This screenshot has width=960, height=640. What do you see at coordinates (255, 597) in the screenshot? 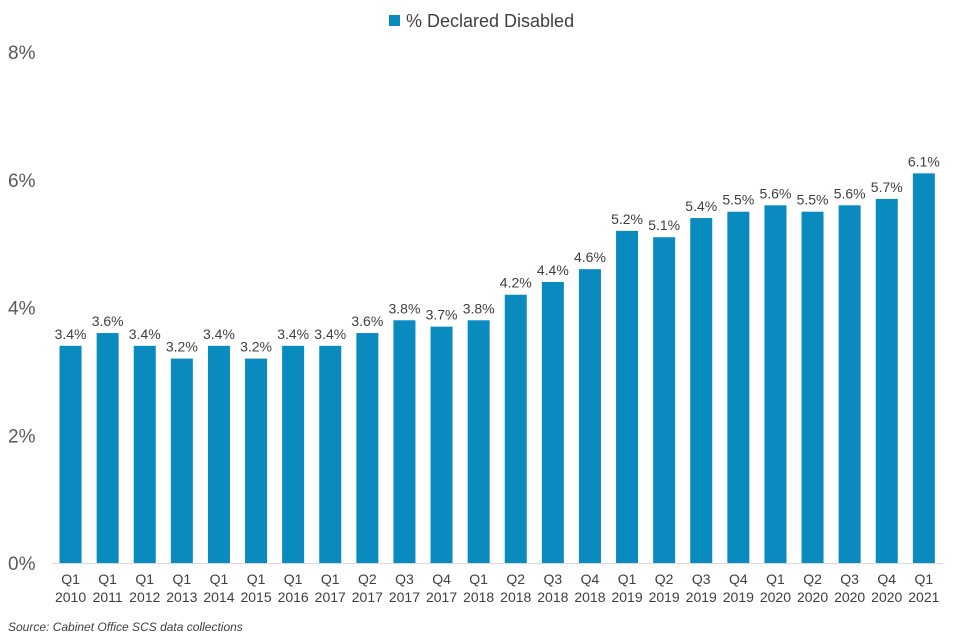
I see `x-tick-year: 2015` at bounding box center [255, 597].